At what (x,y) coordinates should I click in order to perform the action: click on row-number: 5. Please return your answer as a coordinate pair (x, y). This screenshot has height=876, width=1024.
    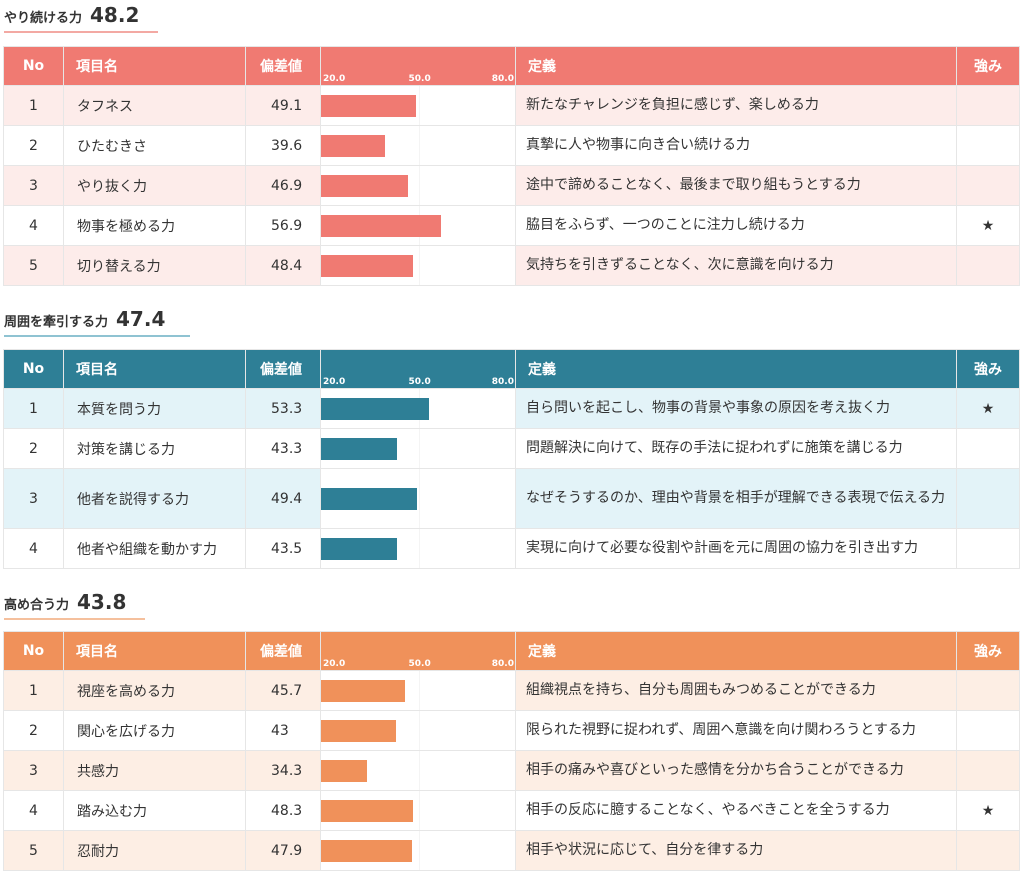
    Looking at the image, I should click on (33, 850).